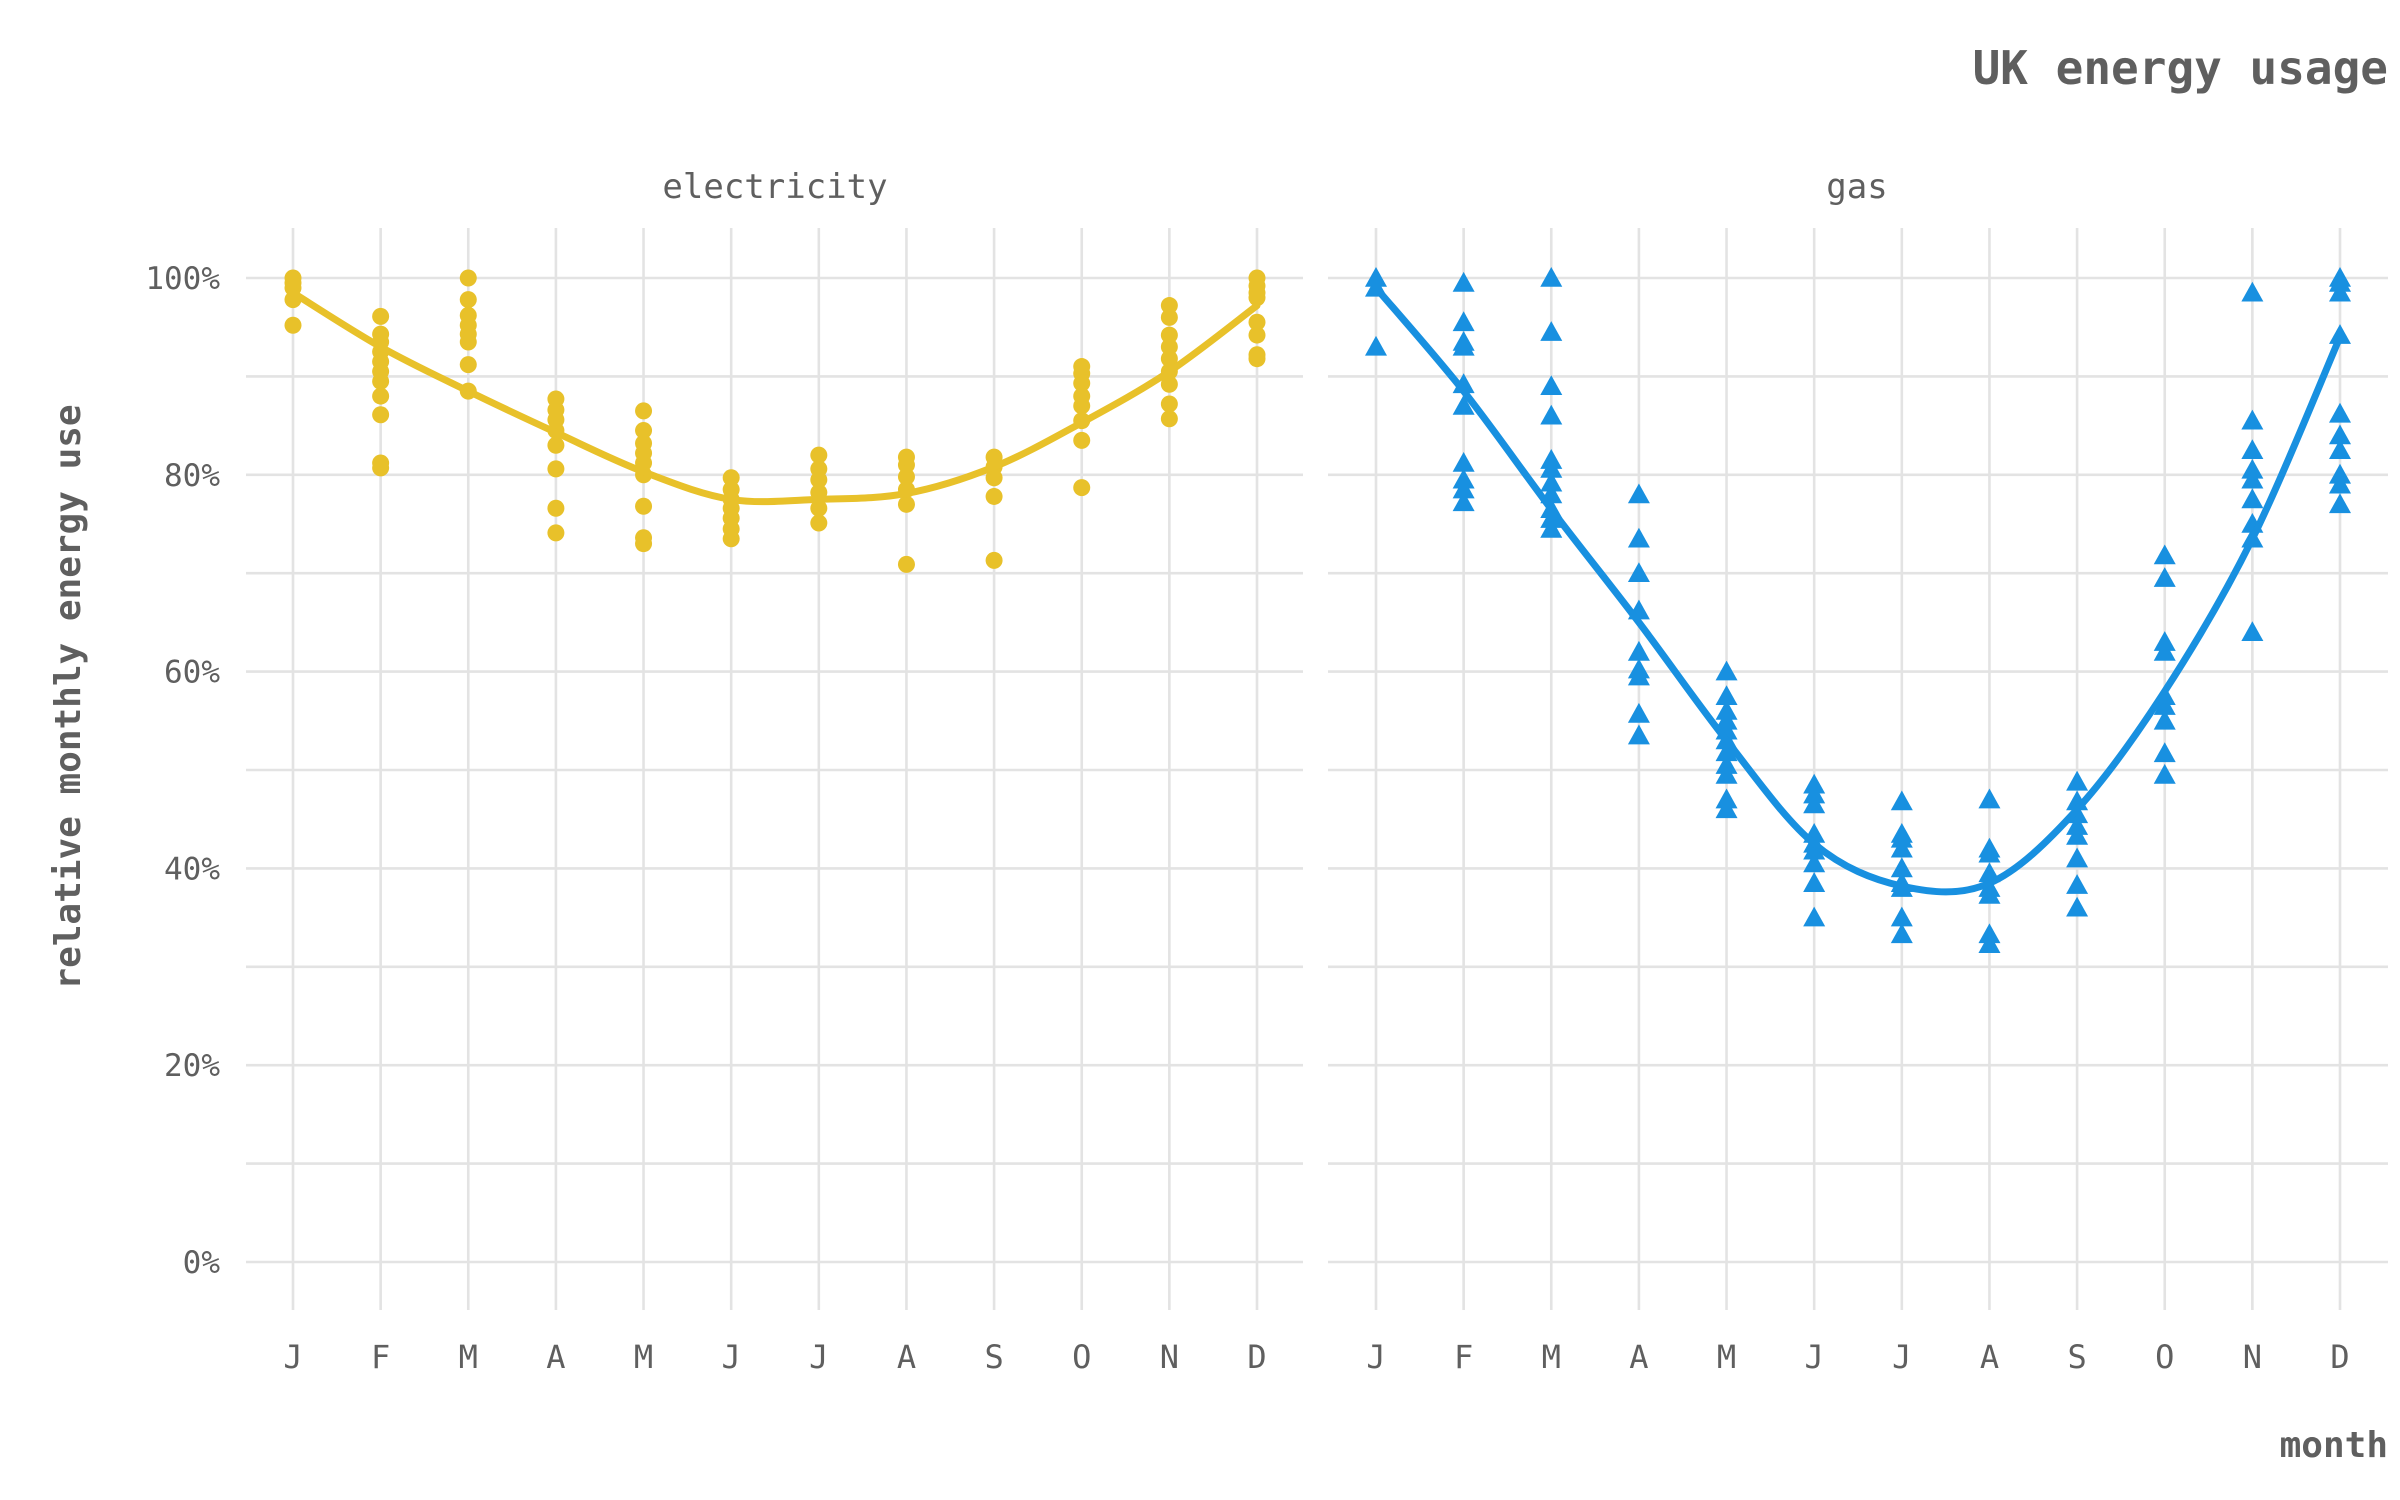  What do you see at coordinates (1169, 1357) in the screenshot?
I see `x-tick-label: N` at bounding box center [1169, 1357].